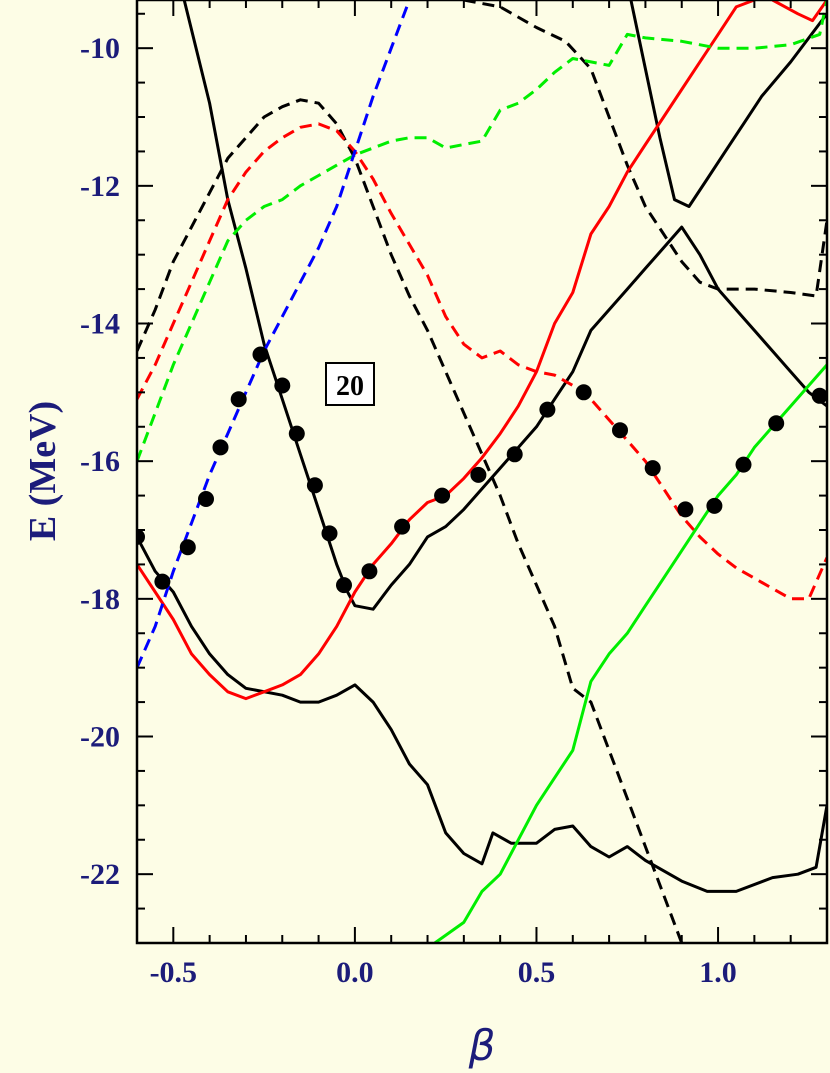 The image size is (830, 1073). What do you see at coordinates (537, 972) in the screenshot?
I see `x-tick-label: 0.5` at bounding box center [537, 972].